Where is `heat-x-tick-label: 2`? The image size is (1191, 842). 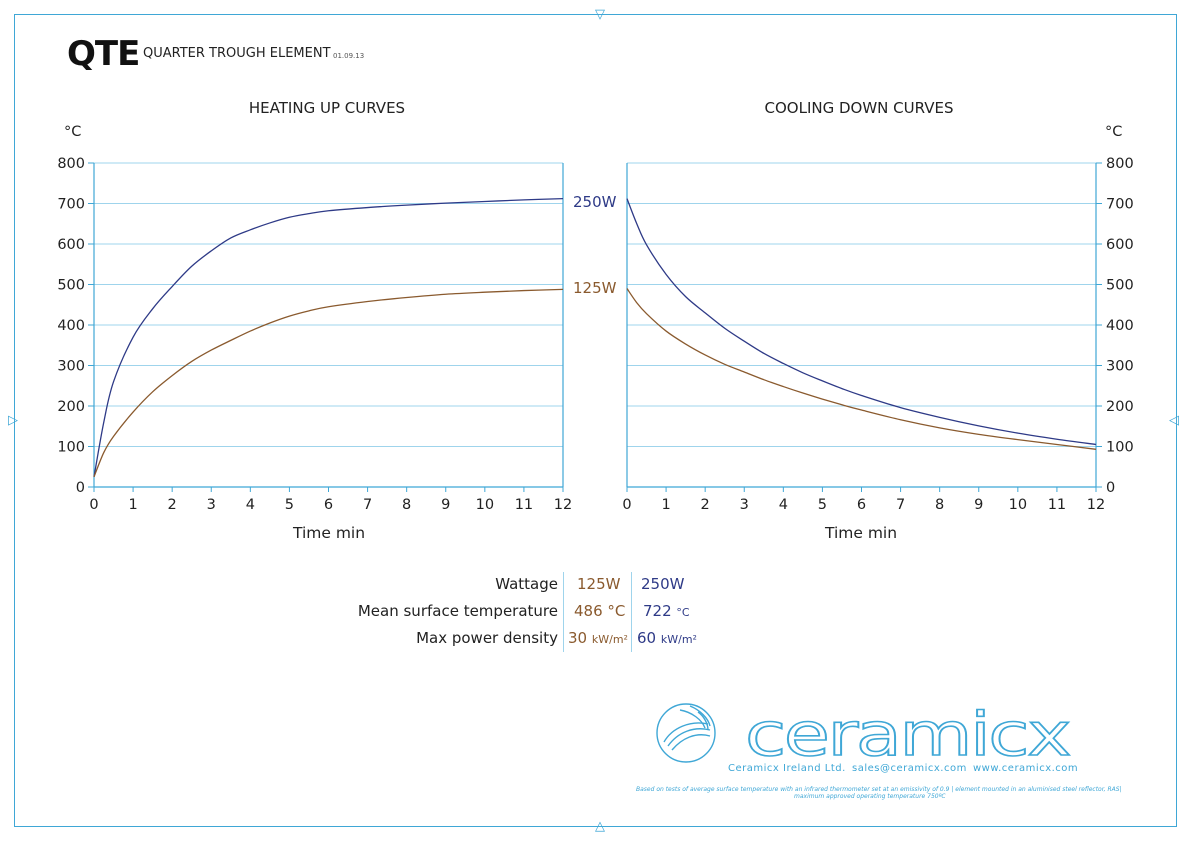
heat-x-tick-label: 2 is located at coordinates (172, 505).